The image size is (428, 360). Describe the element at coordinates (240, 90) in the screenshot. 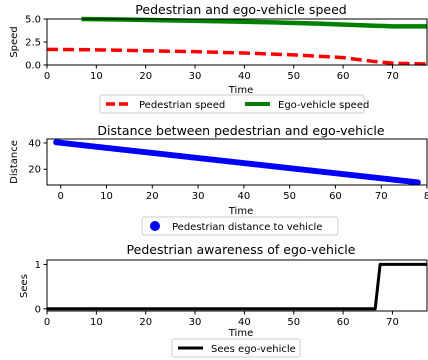

I see `speed-x-axis-label: Time` at that location.